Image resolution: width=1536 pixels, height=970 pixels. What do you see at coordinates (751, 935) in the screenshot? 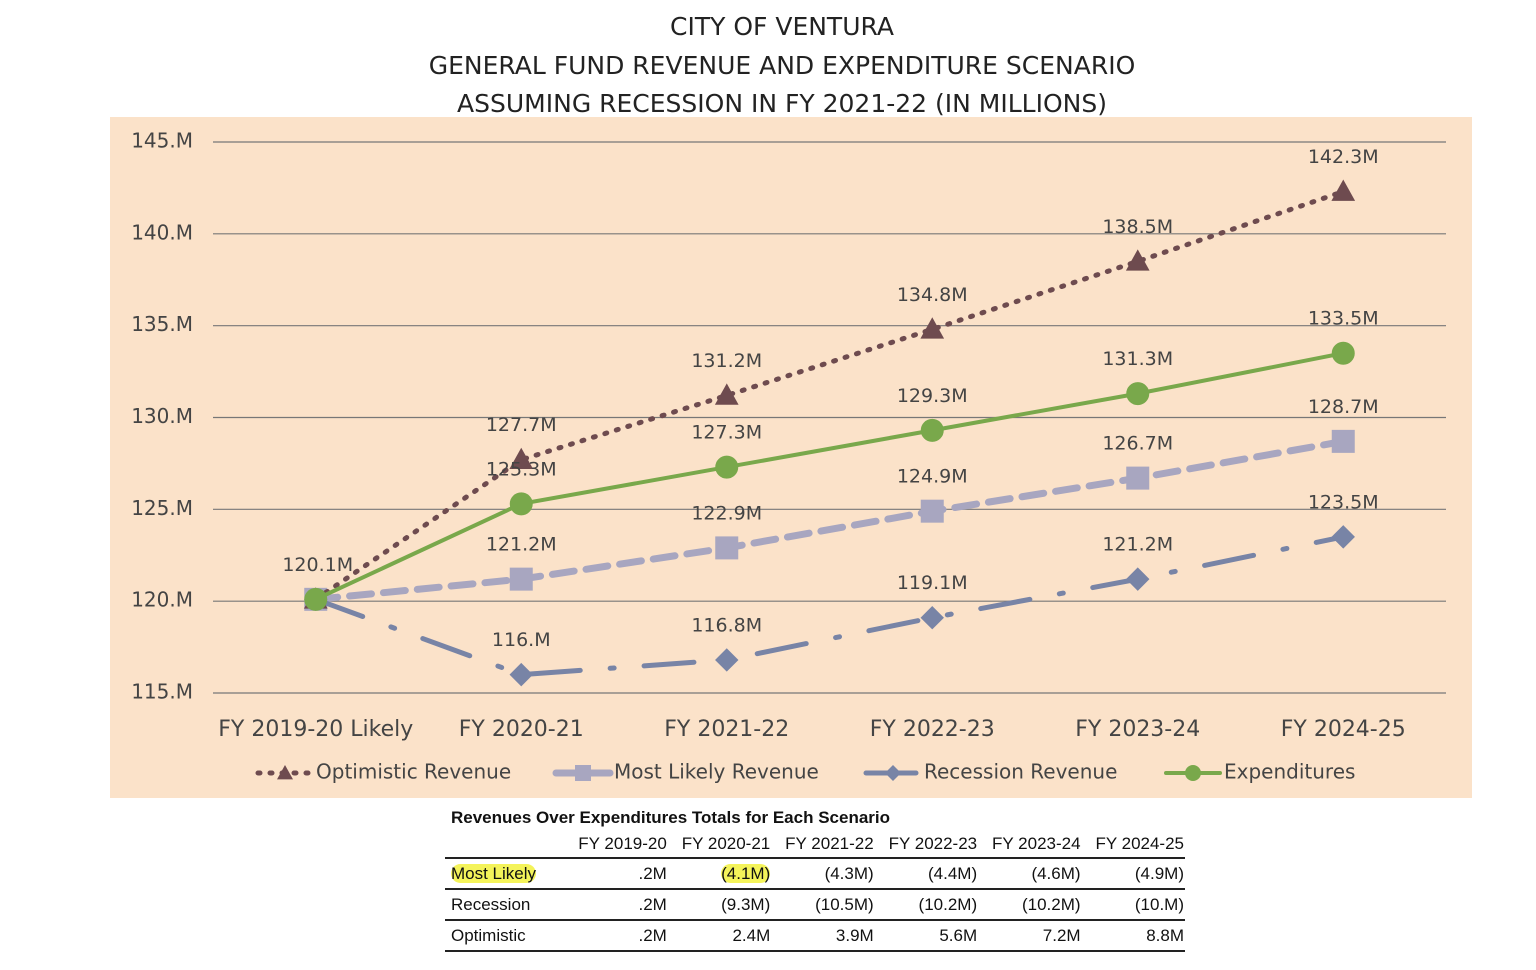
I see `cell-text: 2.4M` at bounding box center [751, 935].